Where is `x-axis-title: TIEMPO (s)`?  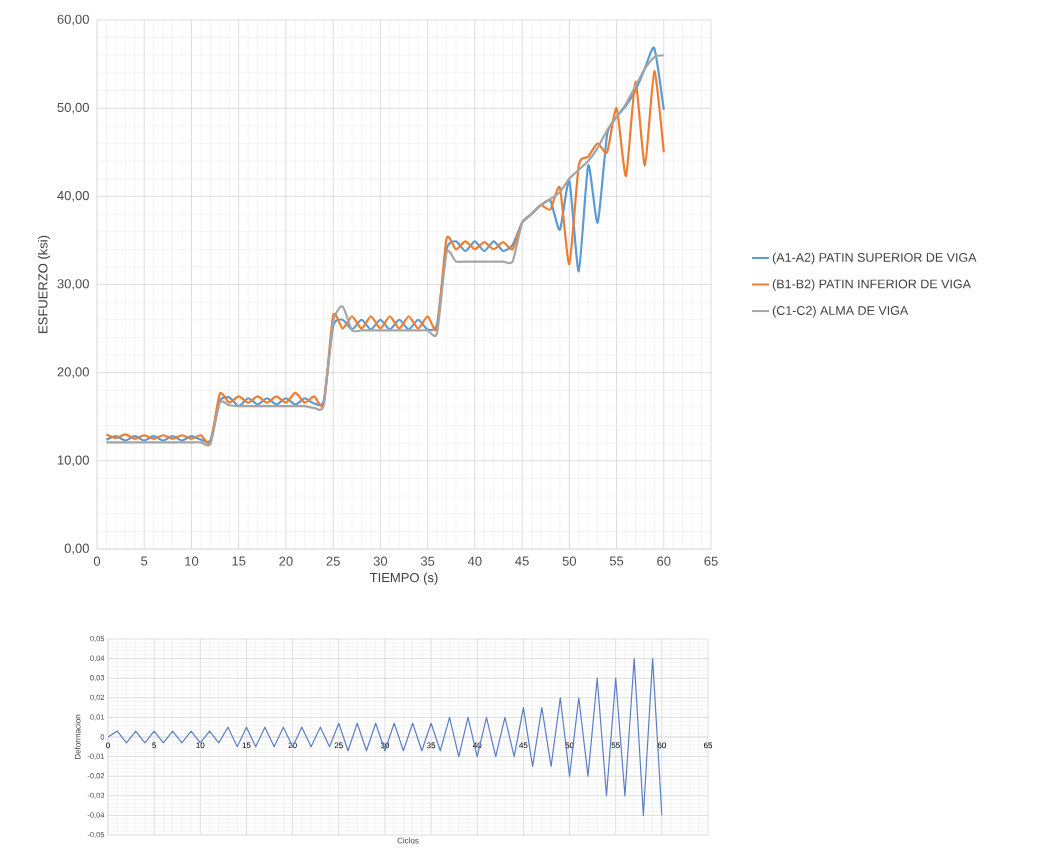
x-axis-title: TIEMPO (s) is located at coordinates (404, 578).